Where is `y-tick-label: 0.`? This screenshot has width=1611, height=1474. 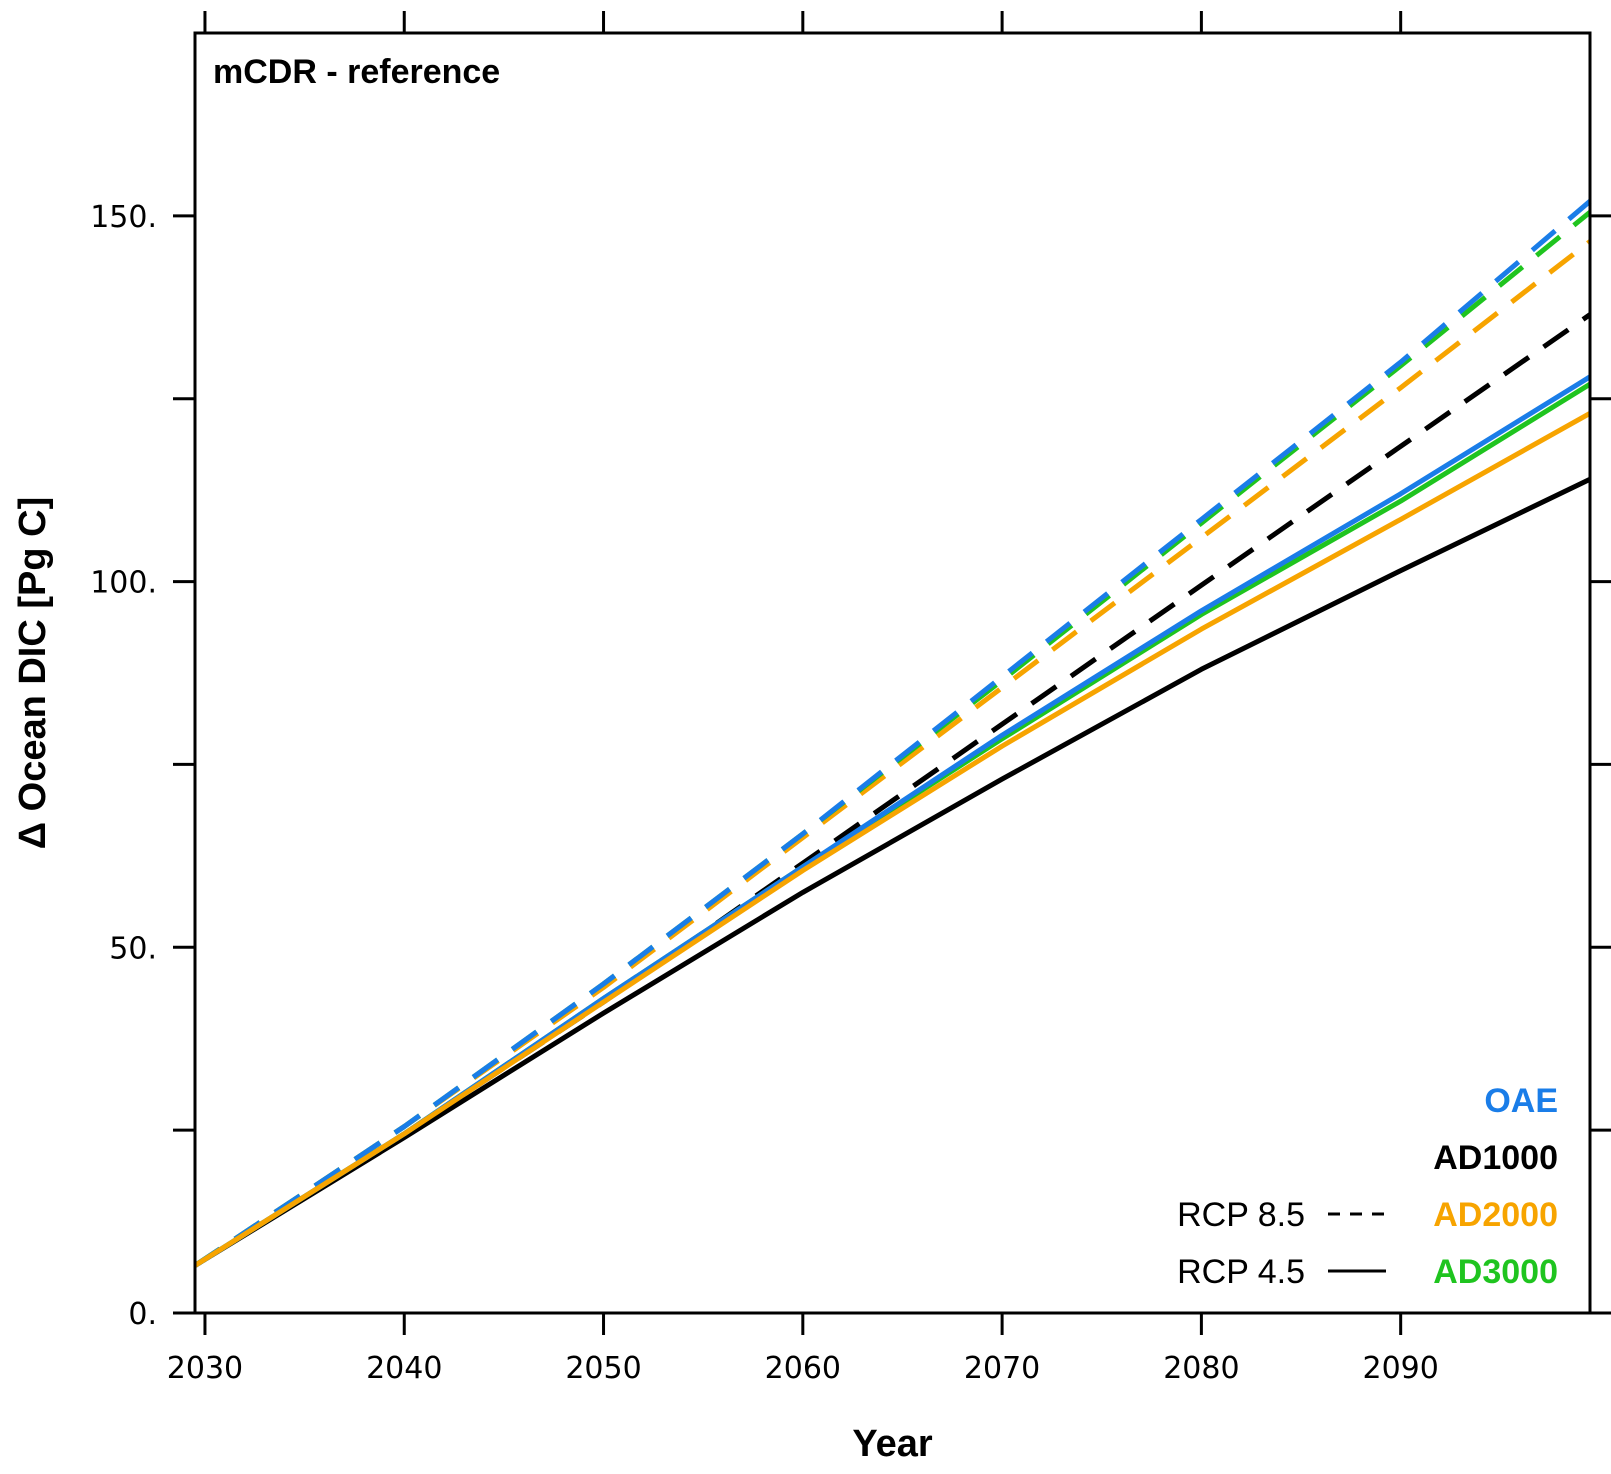 y-tick-label: 0. is located at coordinates (142, 1314).